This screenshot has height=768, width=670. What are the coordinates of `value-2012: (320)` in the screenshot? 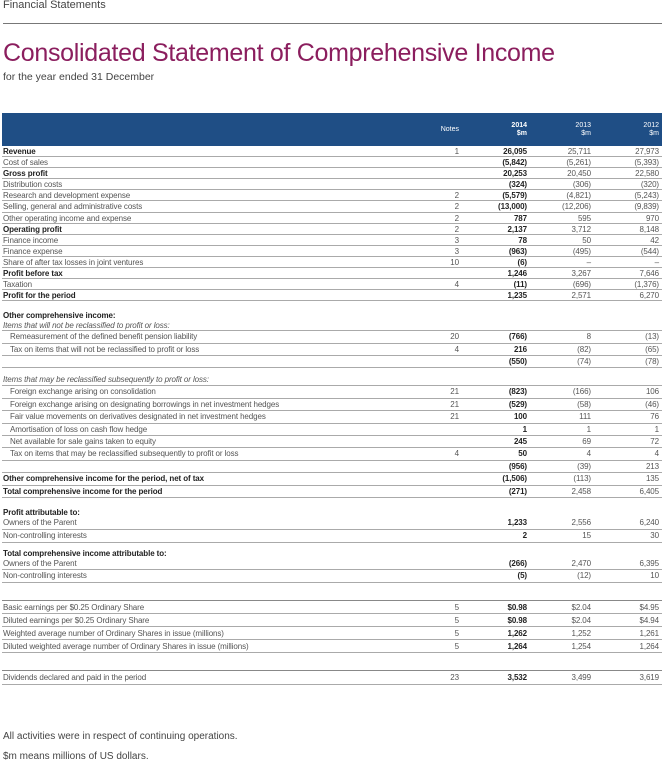 It's located at (649, 185).